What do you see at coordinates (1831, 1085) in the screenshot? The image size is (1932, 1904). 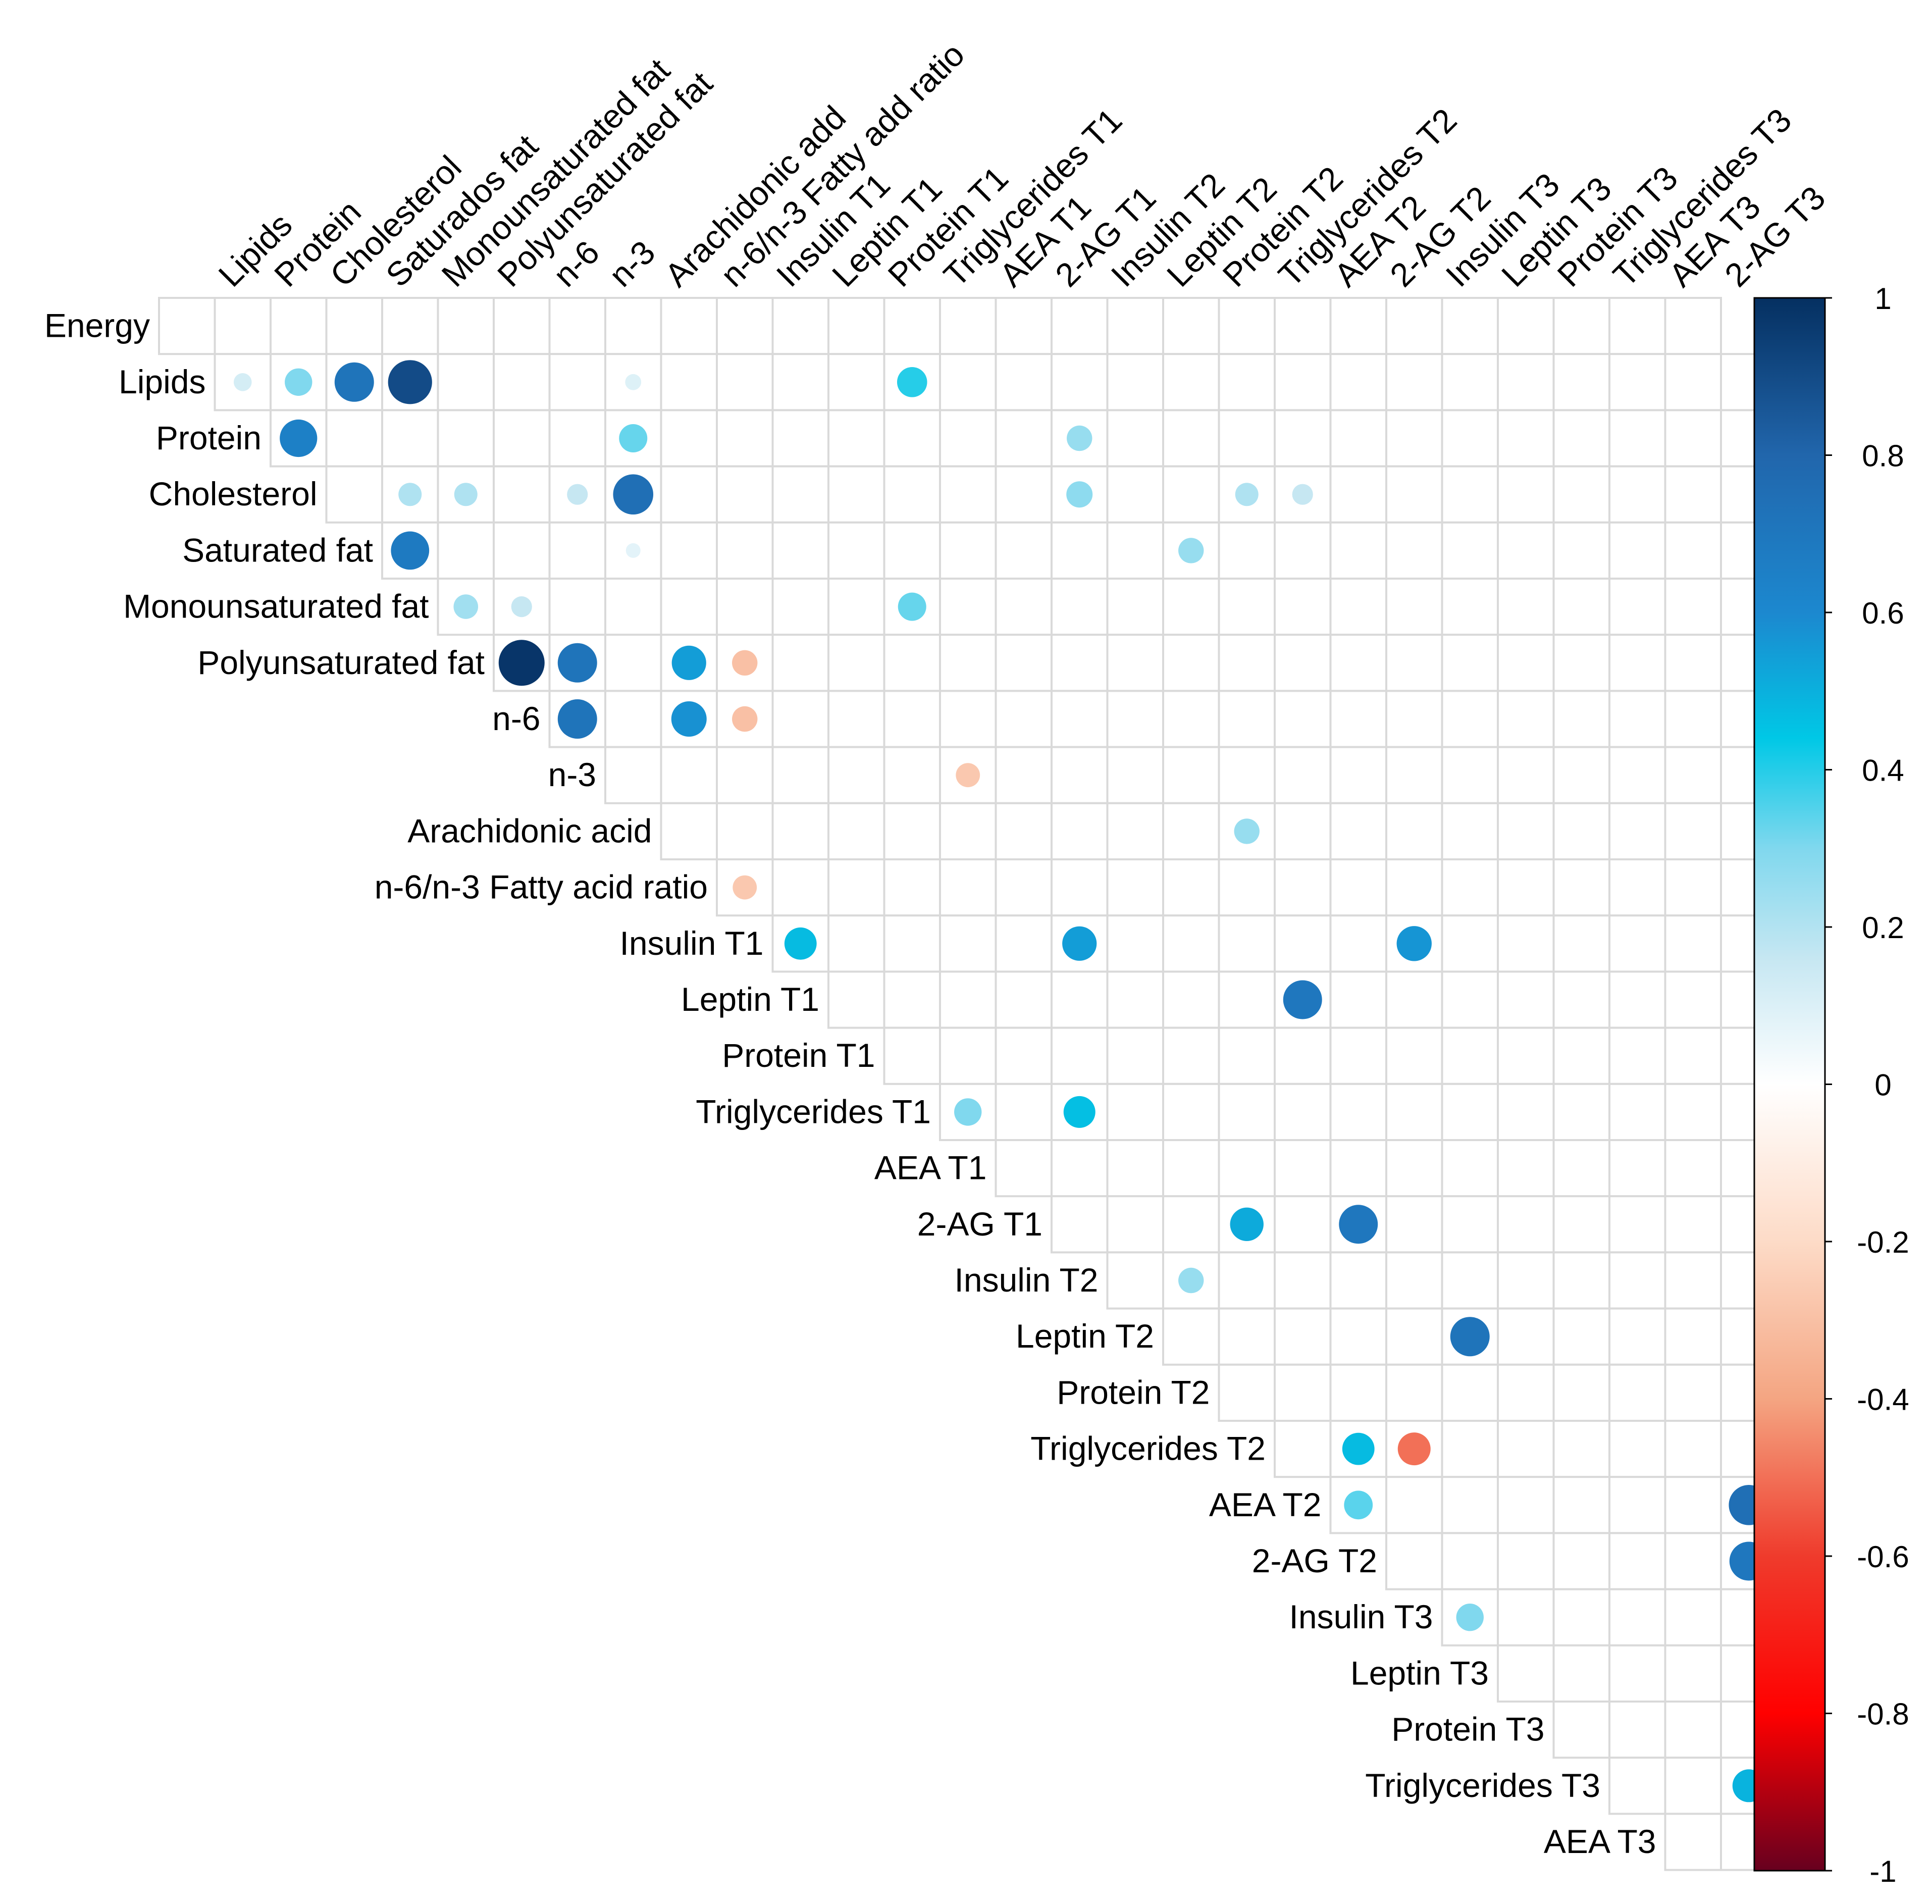 I see `colorbar: 1 0.8 0.6 0.4 0.2 0 -0.2 -0.4 -0.6 -0.8 -1` at bounding box center [1831, 1085].